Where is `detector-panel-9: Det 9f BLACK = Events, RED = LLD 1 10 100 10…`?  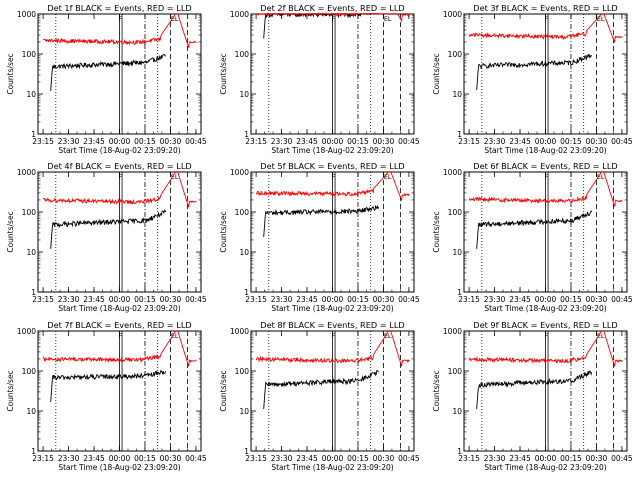
detector-panel-9: Det 9f BLACK = Events, RED = LLD 1 10 100 10… is located at coordinates (532, 396).